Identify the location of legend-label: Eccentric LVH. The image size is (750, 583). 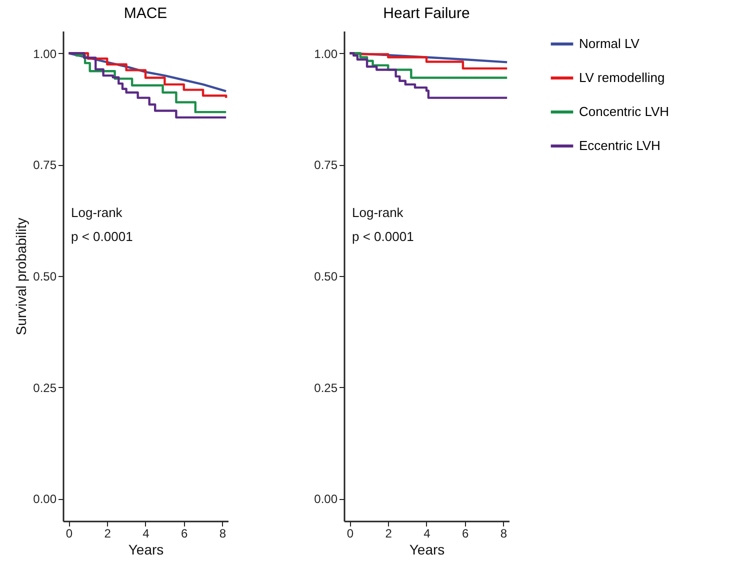
(619, 145).